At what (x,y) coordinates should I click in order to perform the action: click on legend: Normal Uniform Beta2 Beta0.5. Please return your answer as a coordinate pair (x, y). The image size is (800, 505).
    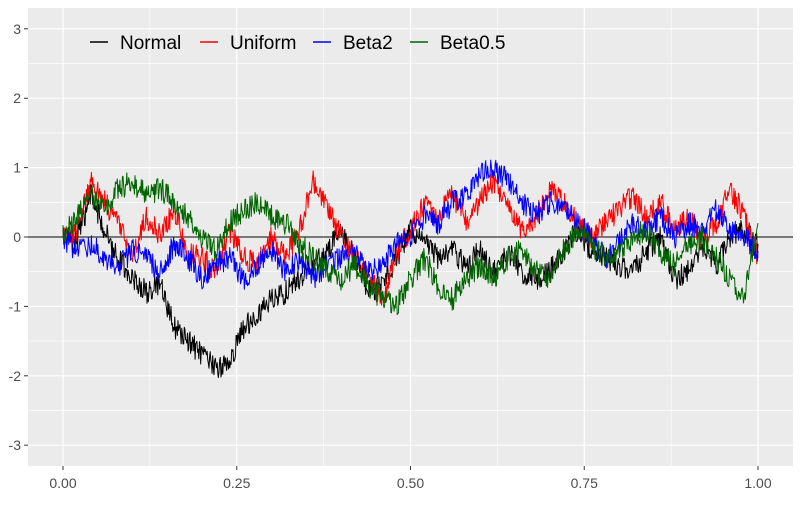
    Looking at the image, I should click on (298, 43).